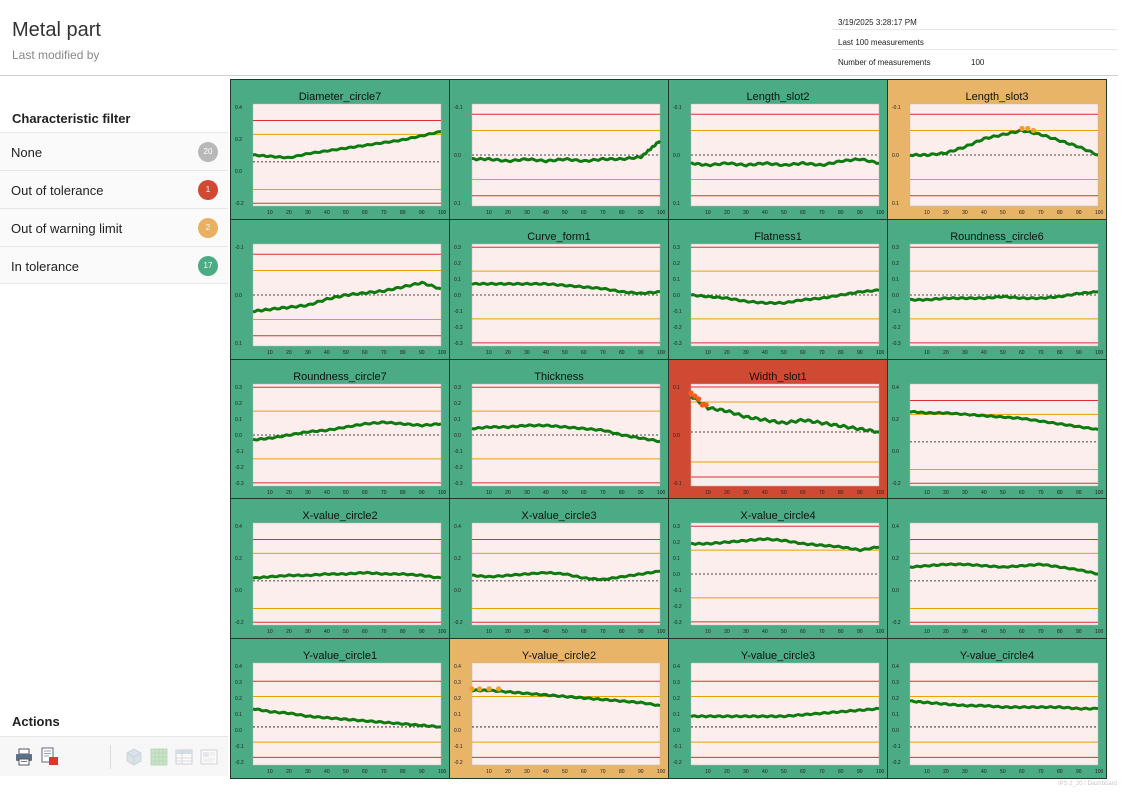 This screenshot has width=1123, height=794. I want to click on x-tick-label: 40, so click(327, 772).